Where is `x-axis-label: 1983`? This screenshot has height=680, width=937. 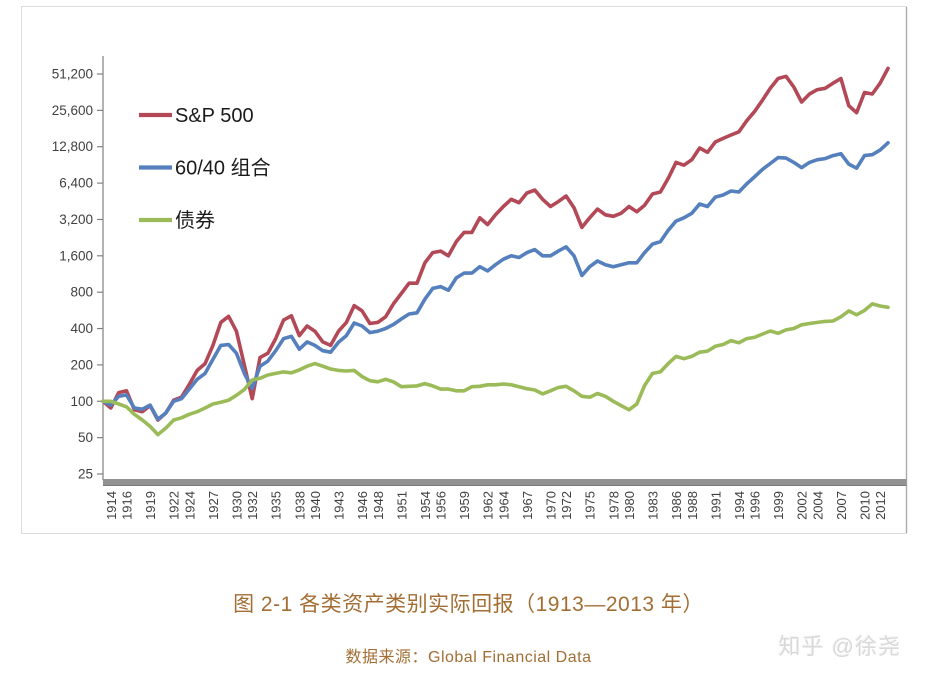
x-axis-label: 1983 is located at coordinates (653, 505).